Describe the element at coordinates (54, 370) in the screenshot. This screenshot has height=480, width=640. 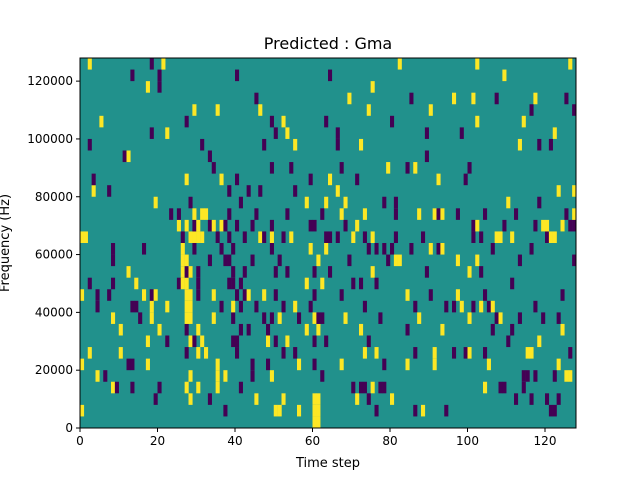
I see `y-tick-label: 20000` at that location.